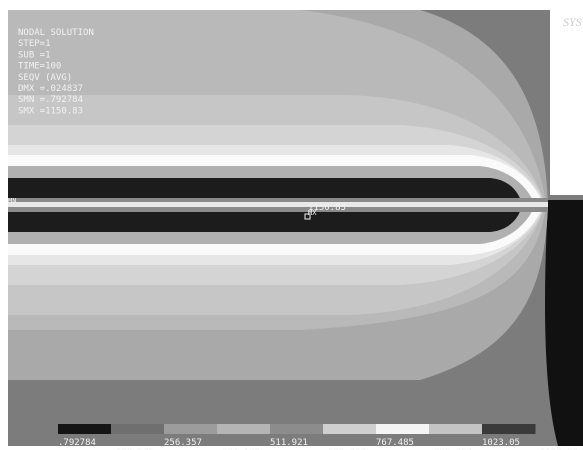 This screenshot has height=450, width=583. I want to click on info-line: TIME=100, so click(39, 67).